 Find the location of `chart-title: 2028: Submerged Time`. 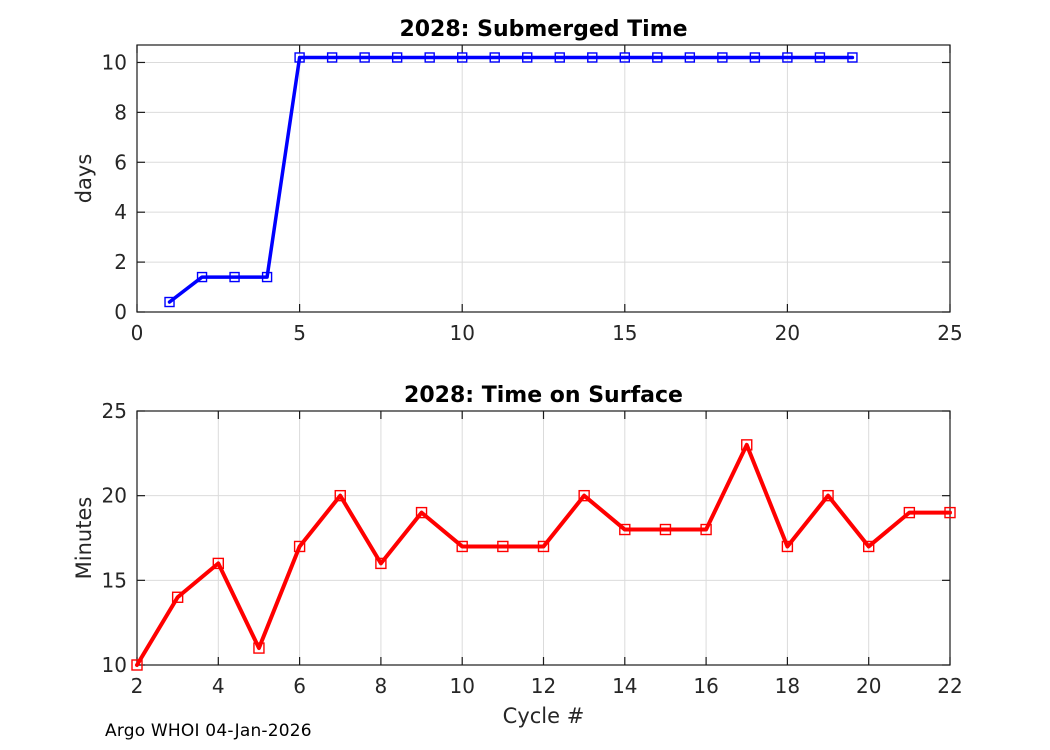

chart-title: 2028: Submerged Time is located at coordinates (543, 29).